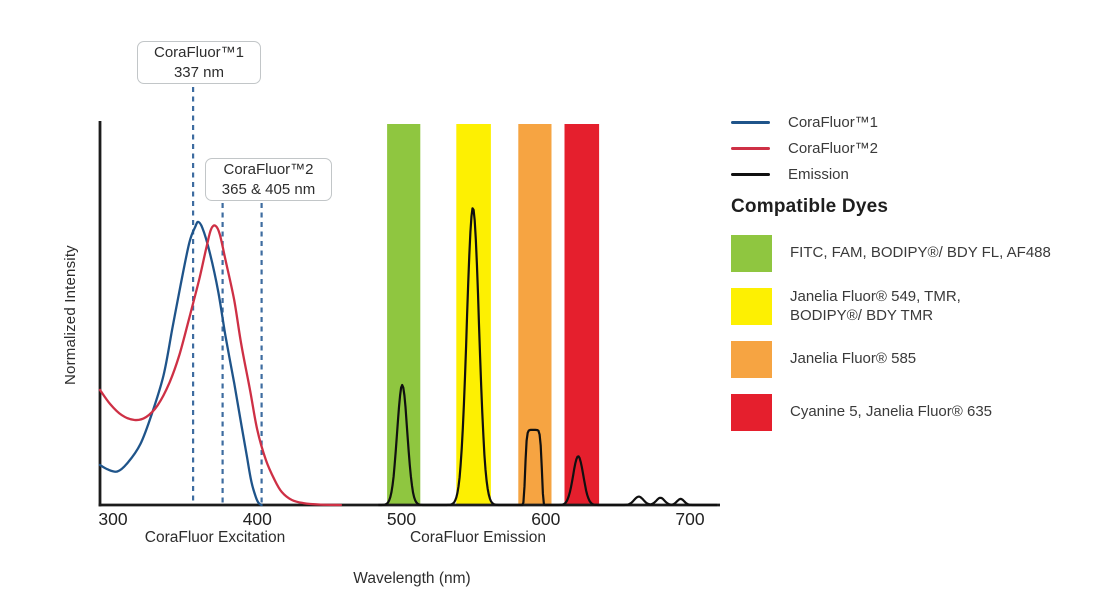 The width and height of the screenshot is (1110, 612). What do you see at coordinates (833, 122) in the screenshot?
I see `legend-item-label: CoraFluor™1` at bounding box center [833, 122].